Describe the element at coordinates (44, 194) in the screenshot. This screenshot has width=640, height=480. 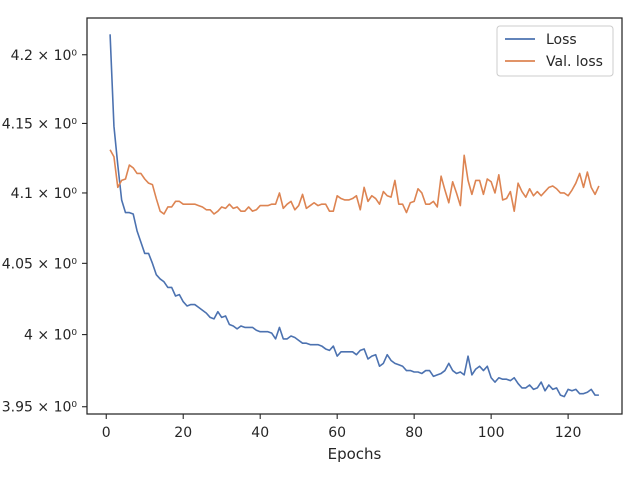
I see `y-tick-label: 4.1 × 10⁰` at that location.